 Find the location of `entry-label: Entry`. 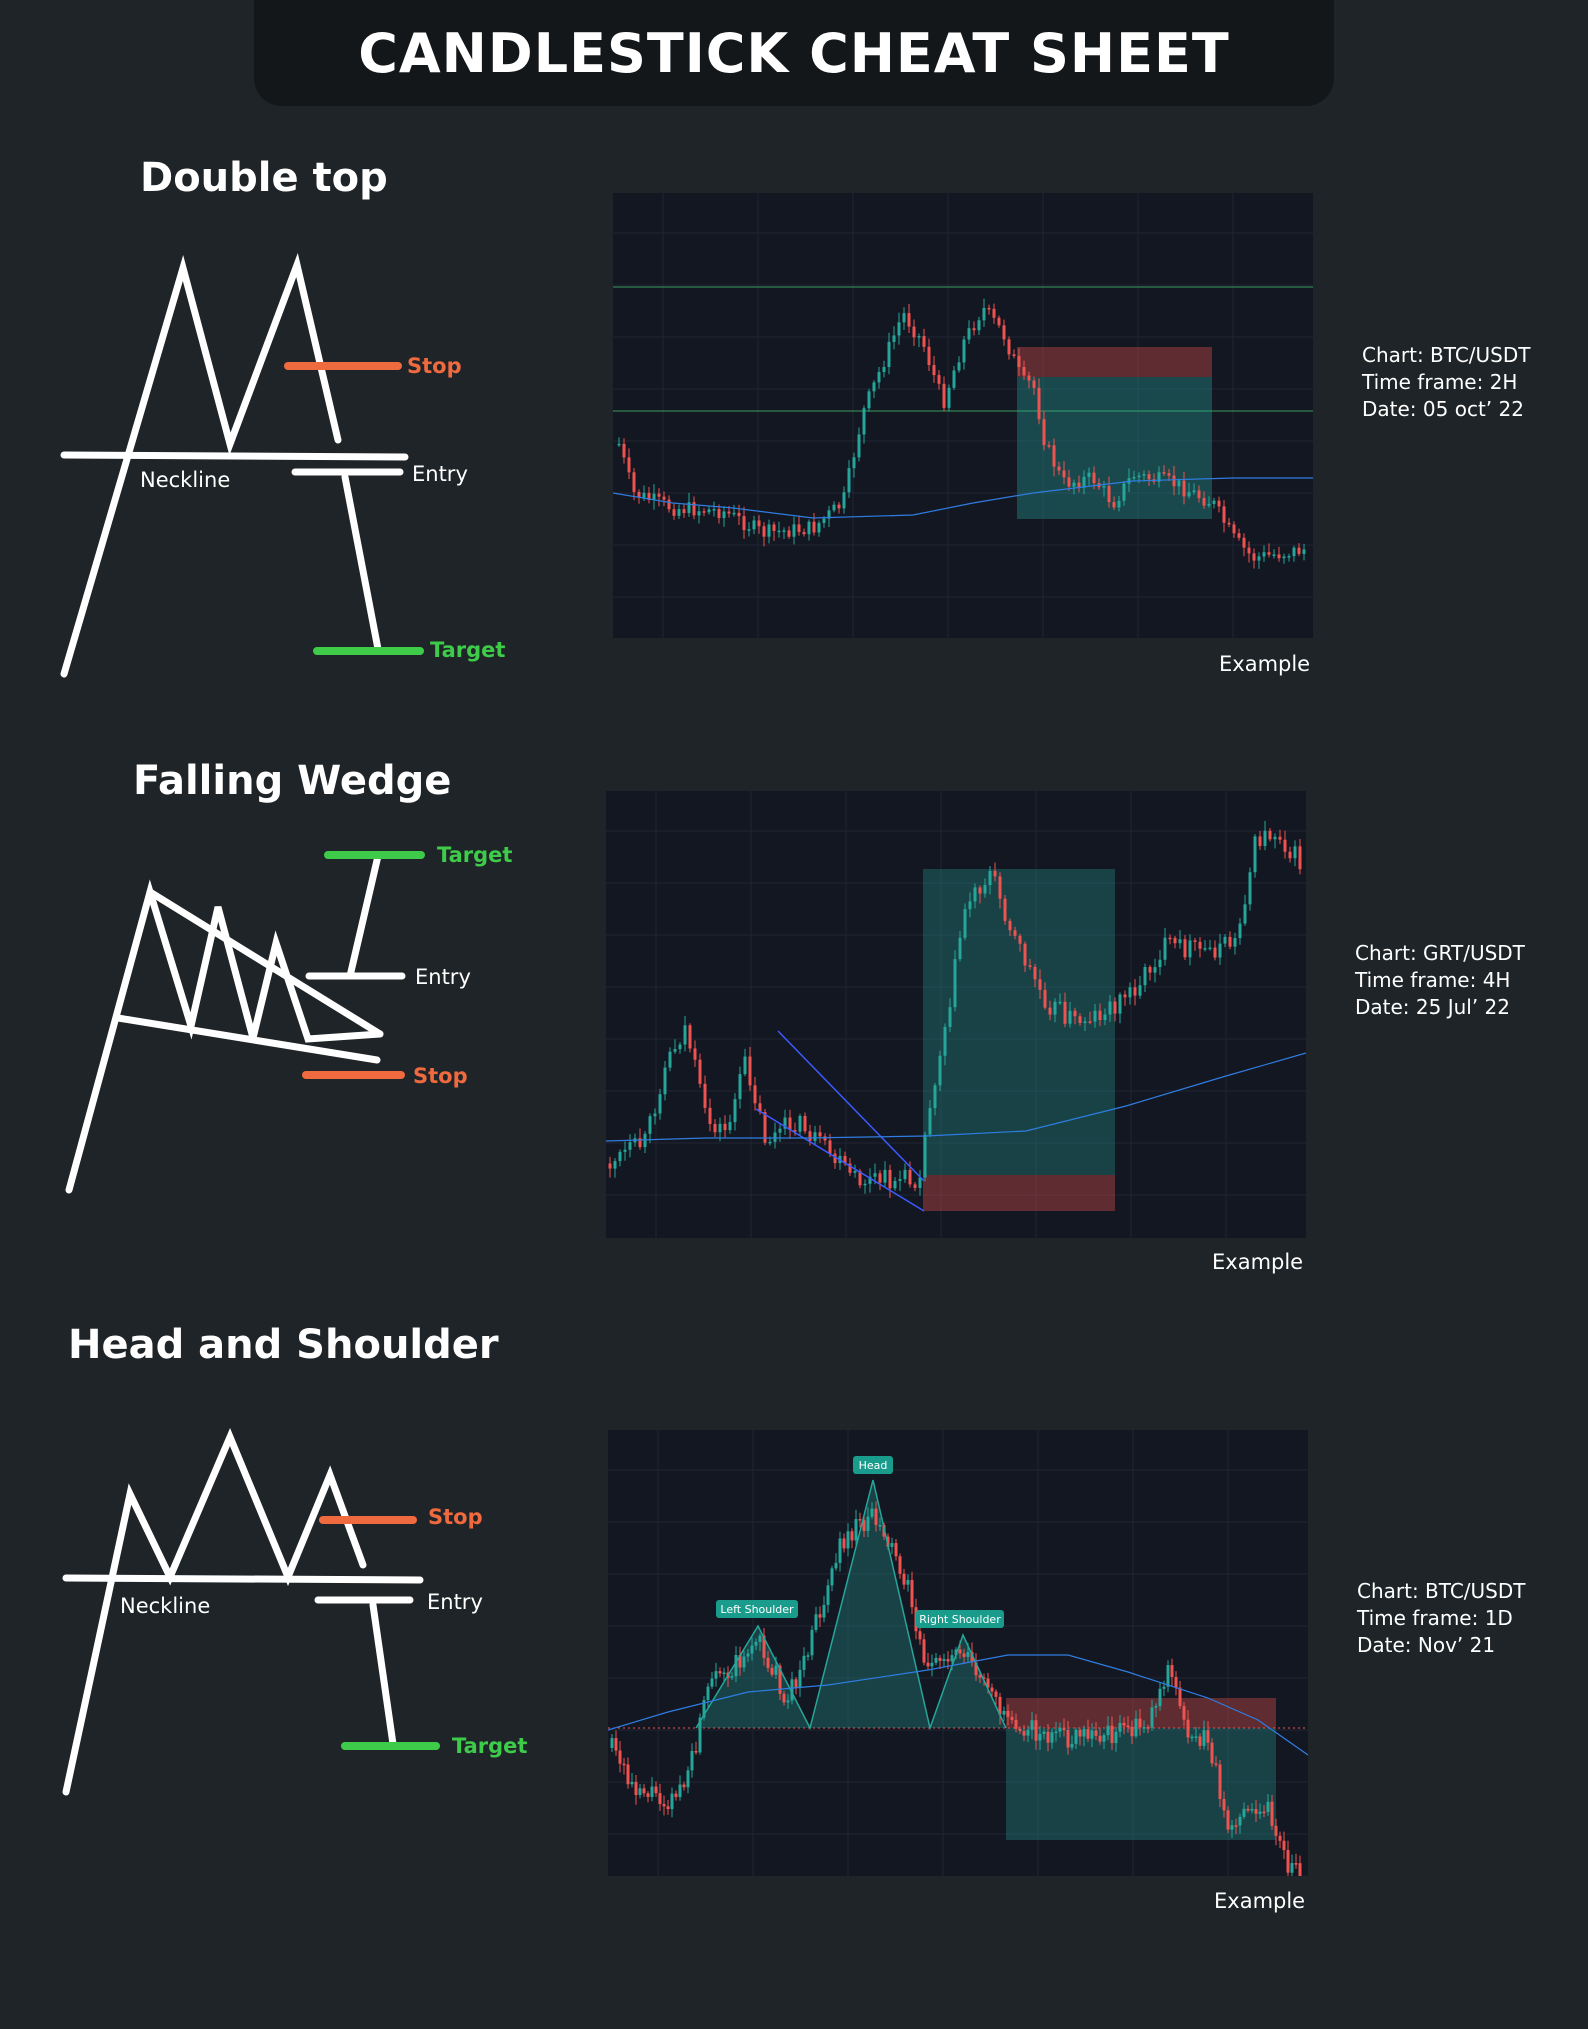

entry-label: Entry is located at coordinates (455, 1602).